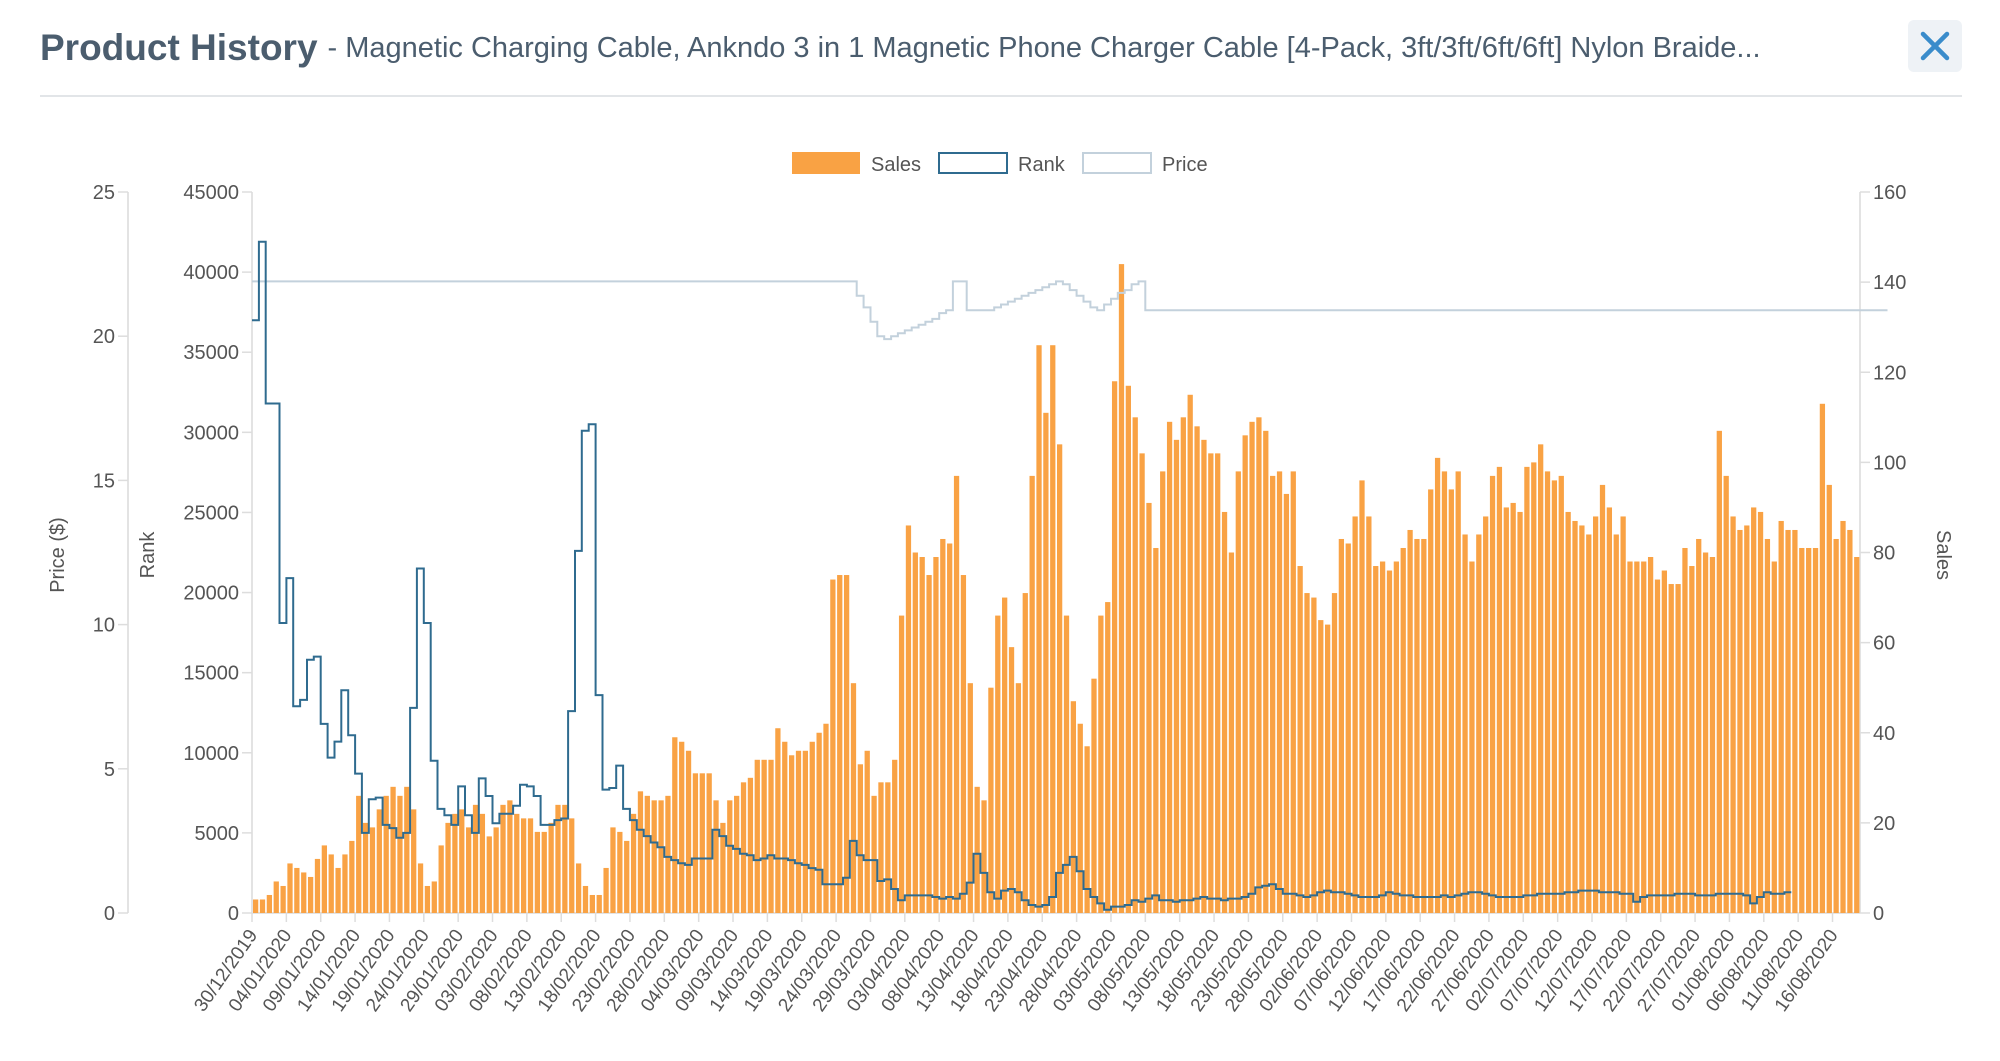  Describe the element at coordinates (1935, 46) in the screenshot. I see `close-button` at that location.